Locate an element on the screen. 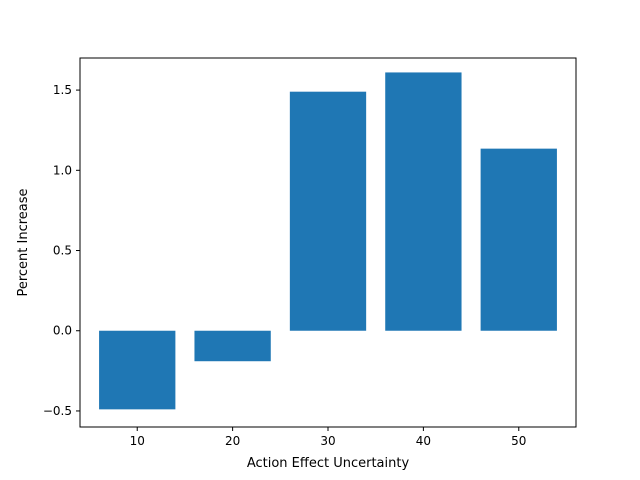 Image resolution: width=640 pixels, height=480 pixels. x-tick-label: 40 is located at coordinates (423, 441).